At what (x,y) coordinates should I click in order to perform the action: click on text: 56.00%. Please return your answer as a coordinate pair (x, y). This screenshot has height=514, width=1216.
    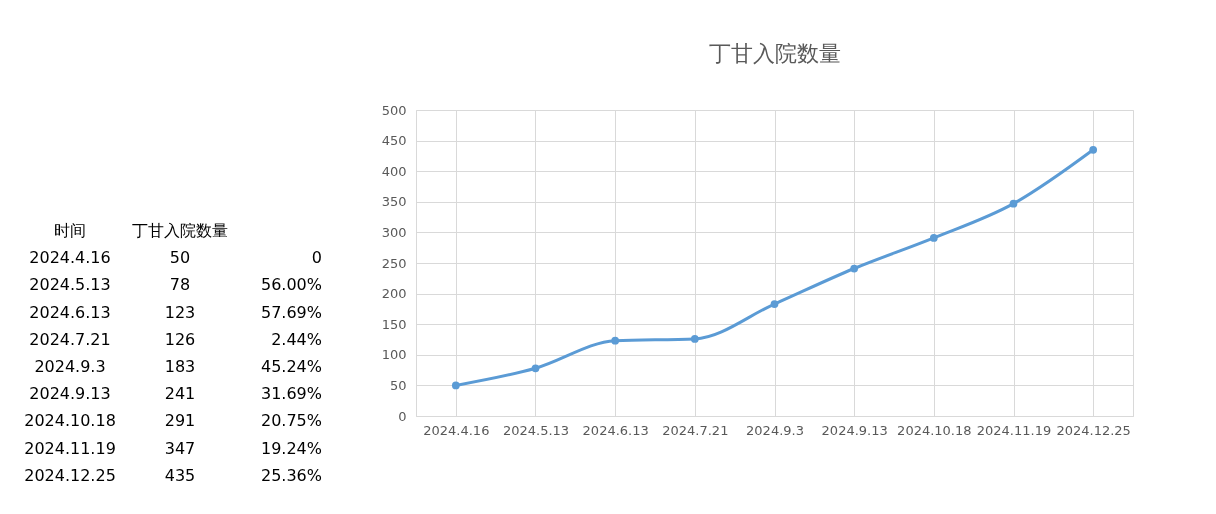
    Looking at the image, I should click on (291, 285).